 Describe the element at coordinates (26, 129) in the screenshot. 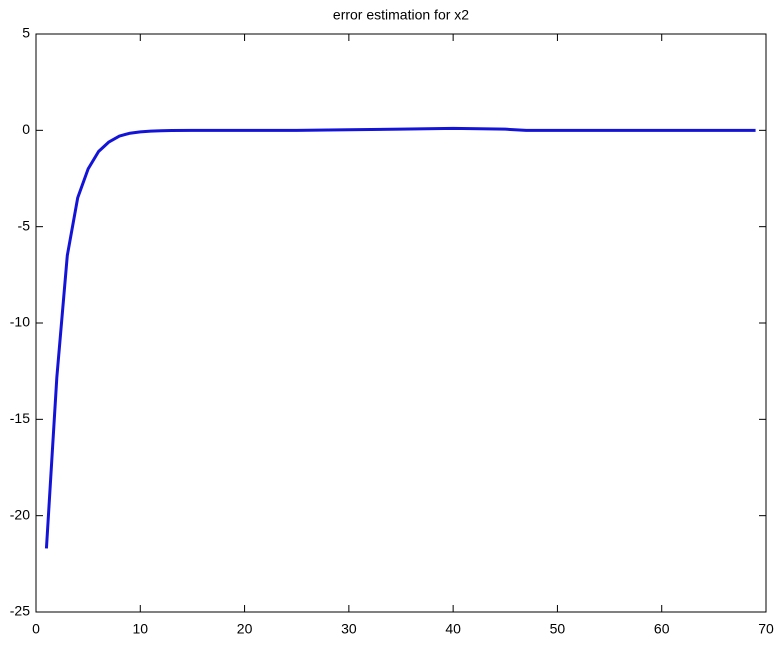

I see `y-tick-label: 0` at that location.